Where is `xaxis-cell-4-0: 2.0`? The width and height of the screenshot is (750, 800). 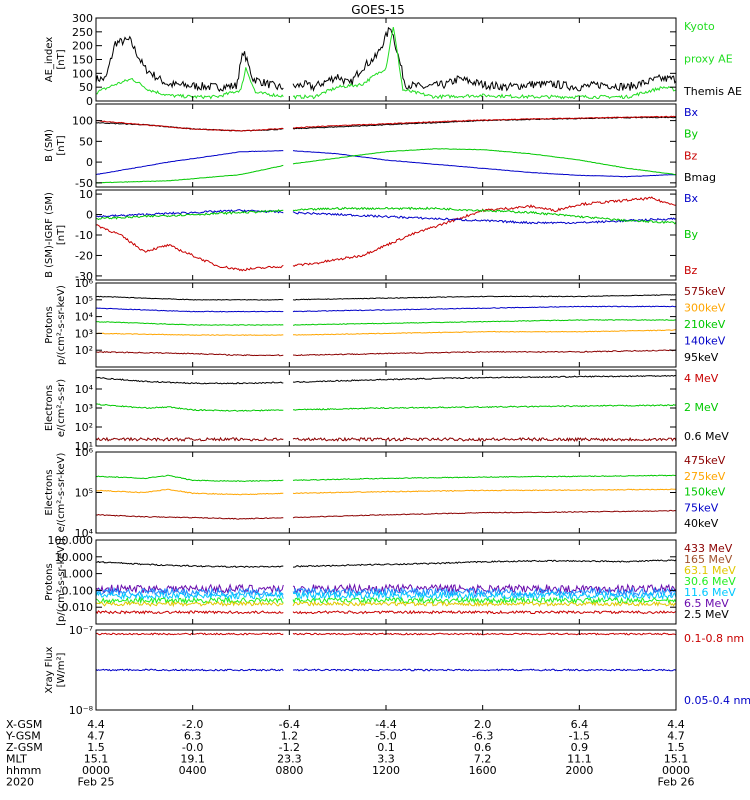 xaxis-cell-4-0: 2.0 is located at coordinates (483, 724).